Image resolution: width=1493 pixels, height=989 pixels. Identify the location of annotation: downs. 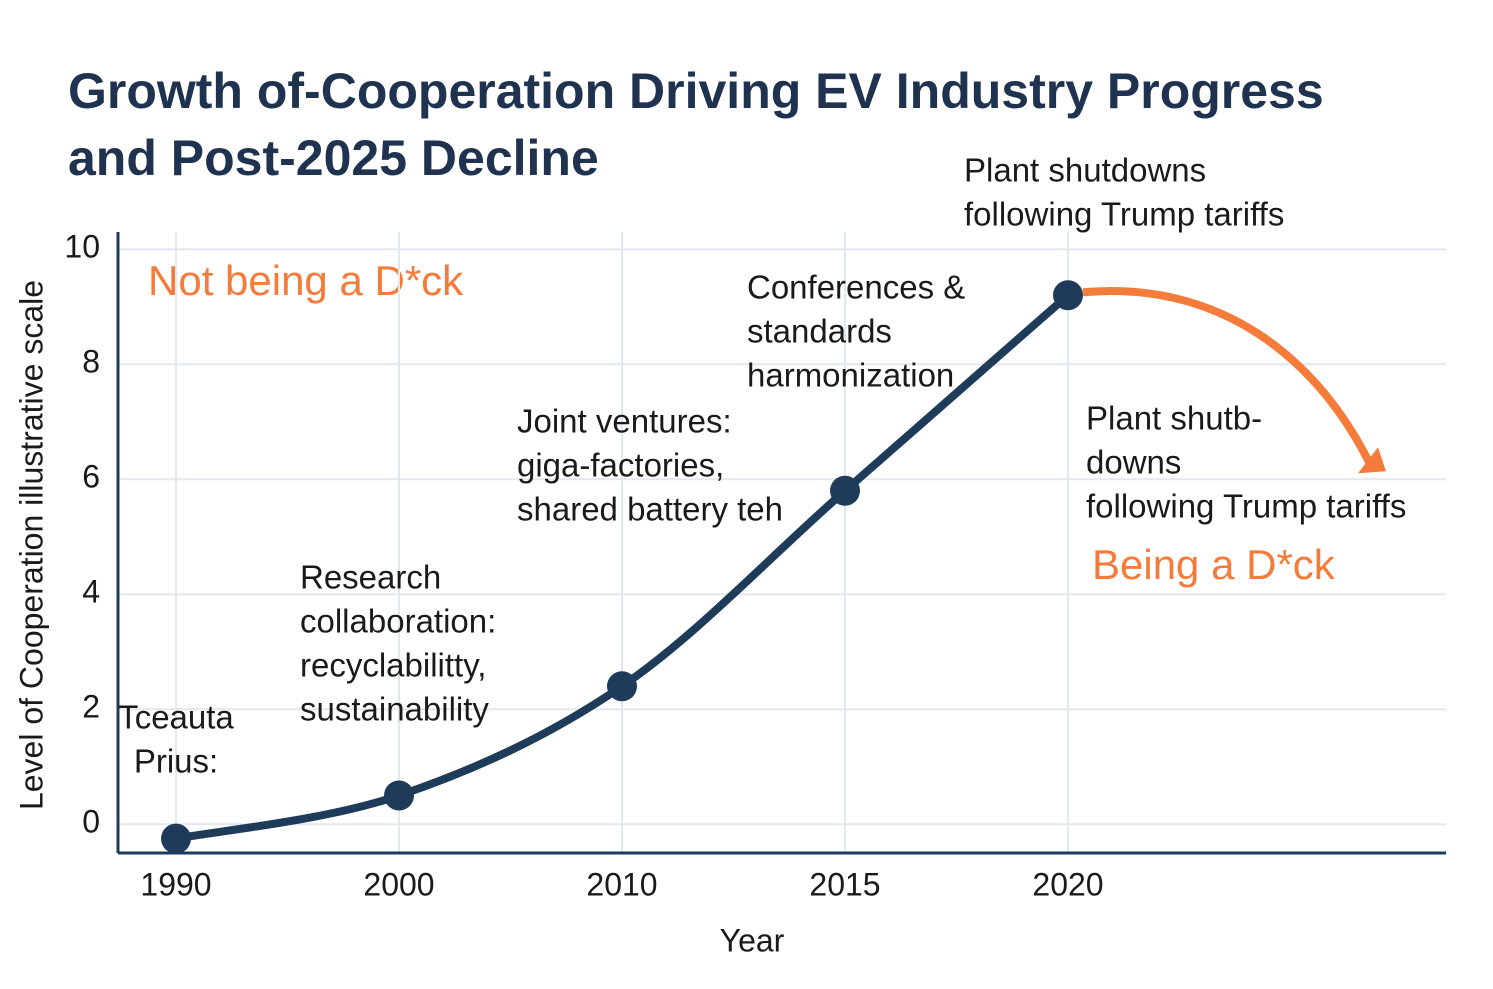
(1133, 462).